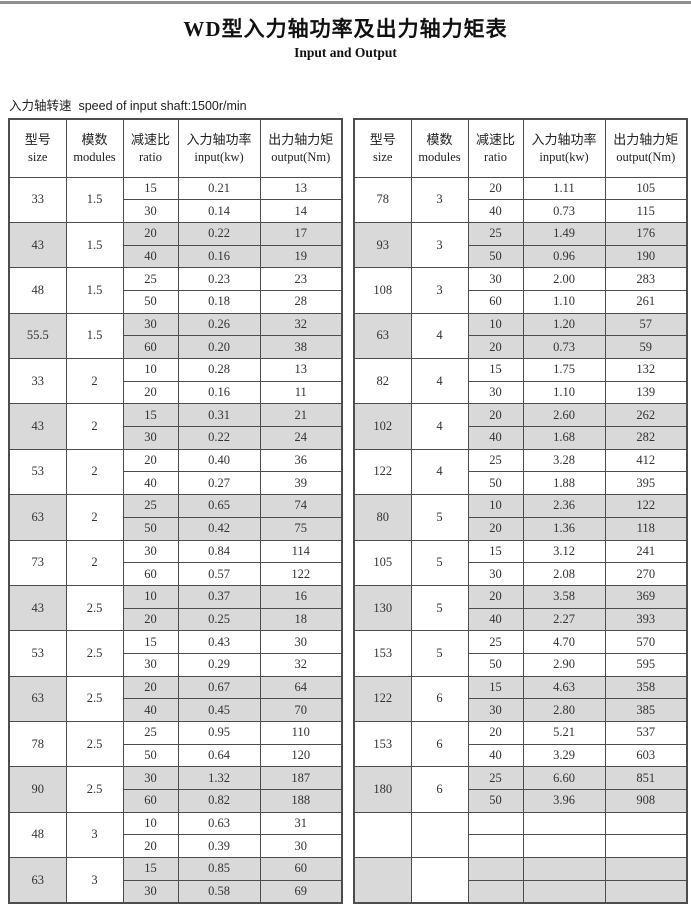  Describe the element at coordinates (219, 279) in the screenshot. I see `input-power-cell: 0.23` at that location.